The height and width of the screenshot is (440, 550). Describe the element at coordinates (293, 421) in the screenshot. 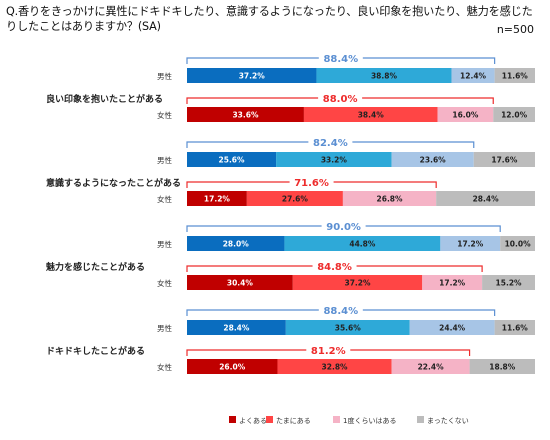

I see `legend-label: たまにある` at that location.